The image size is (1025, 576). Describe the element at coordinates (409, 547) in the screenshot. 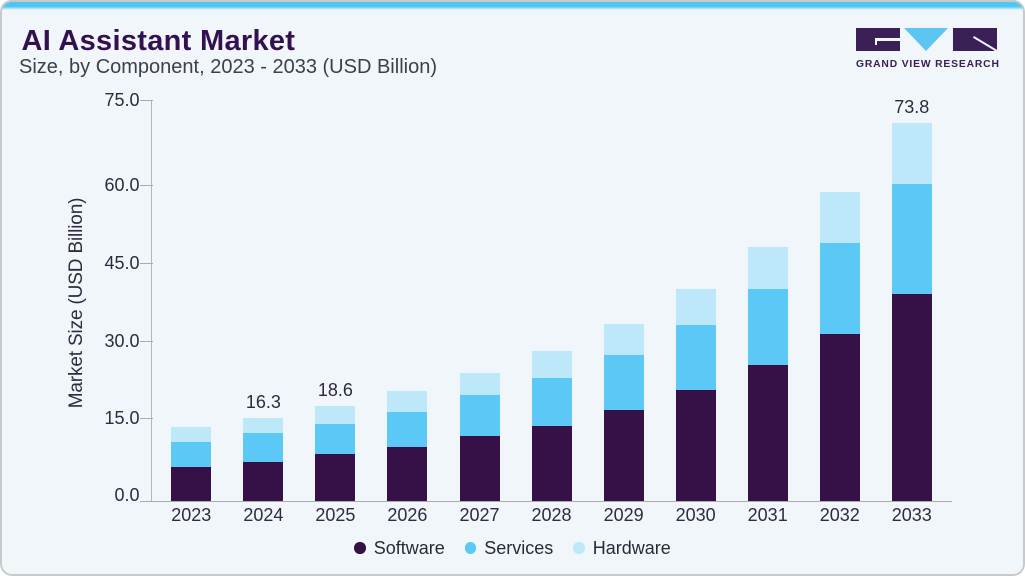

I see `legend-label-software: Software` at that location.